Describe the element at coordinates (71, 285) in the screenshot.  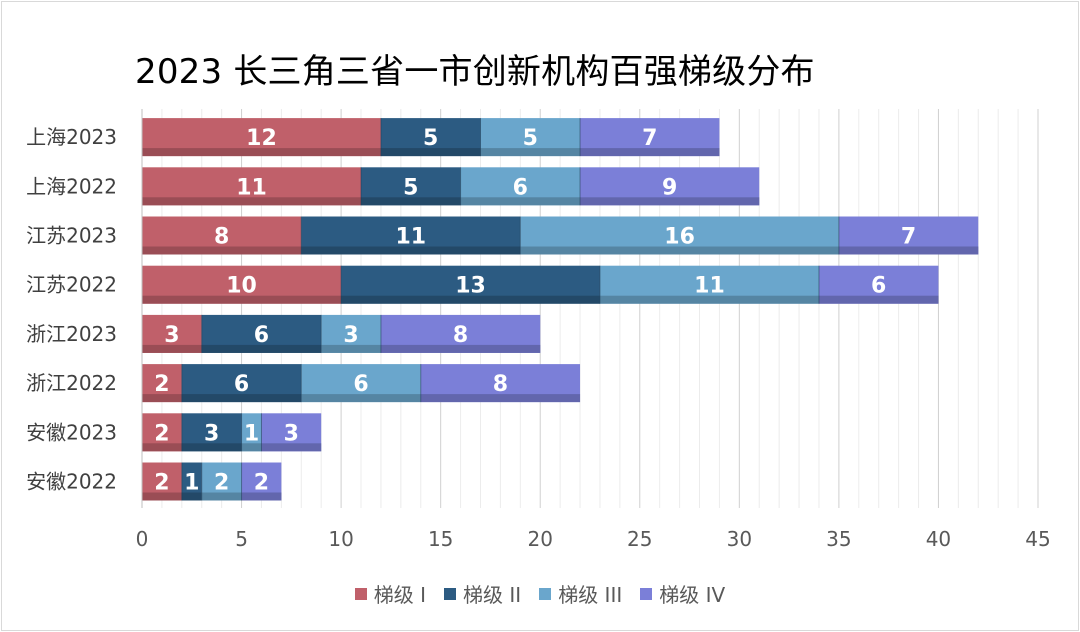
I see `category-label: 江苏2022` at that location.